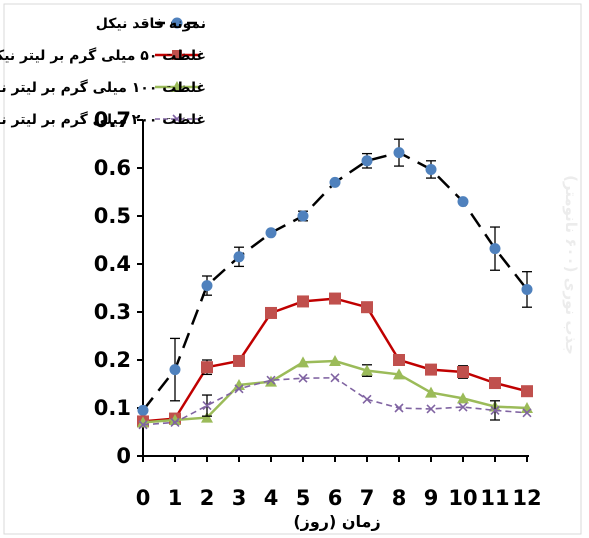  I want to click on y-tick-label: 0.1, so click(112, 408).